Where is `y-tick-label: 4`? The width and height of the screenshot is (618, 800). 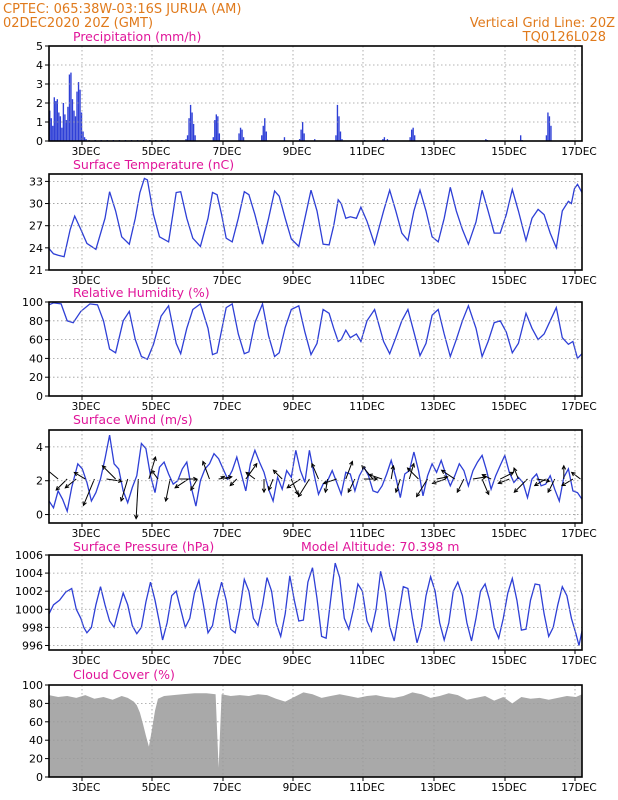 y-tick-label: 4 is located at coordinates (39, 65).